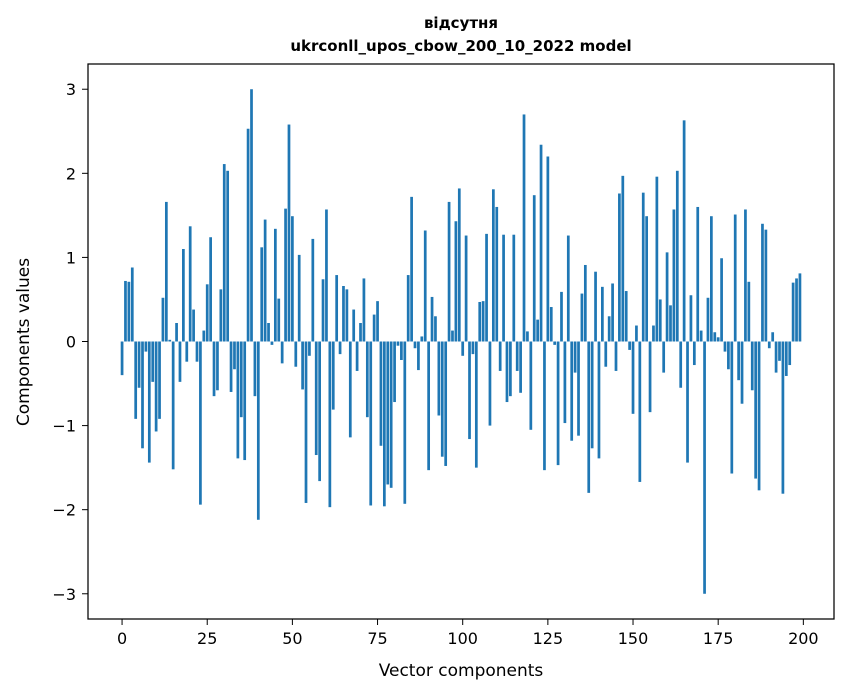 Image resolution: width=847 pixels, height=696 pixels. What do you see at coordinates (122, 638) in the screenshot?
I see `x-tick-label: 0` at bounding box center [122, 638].